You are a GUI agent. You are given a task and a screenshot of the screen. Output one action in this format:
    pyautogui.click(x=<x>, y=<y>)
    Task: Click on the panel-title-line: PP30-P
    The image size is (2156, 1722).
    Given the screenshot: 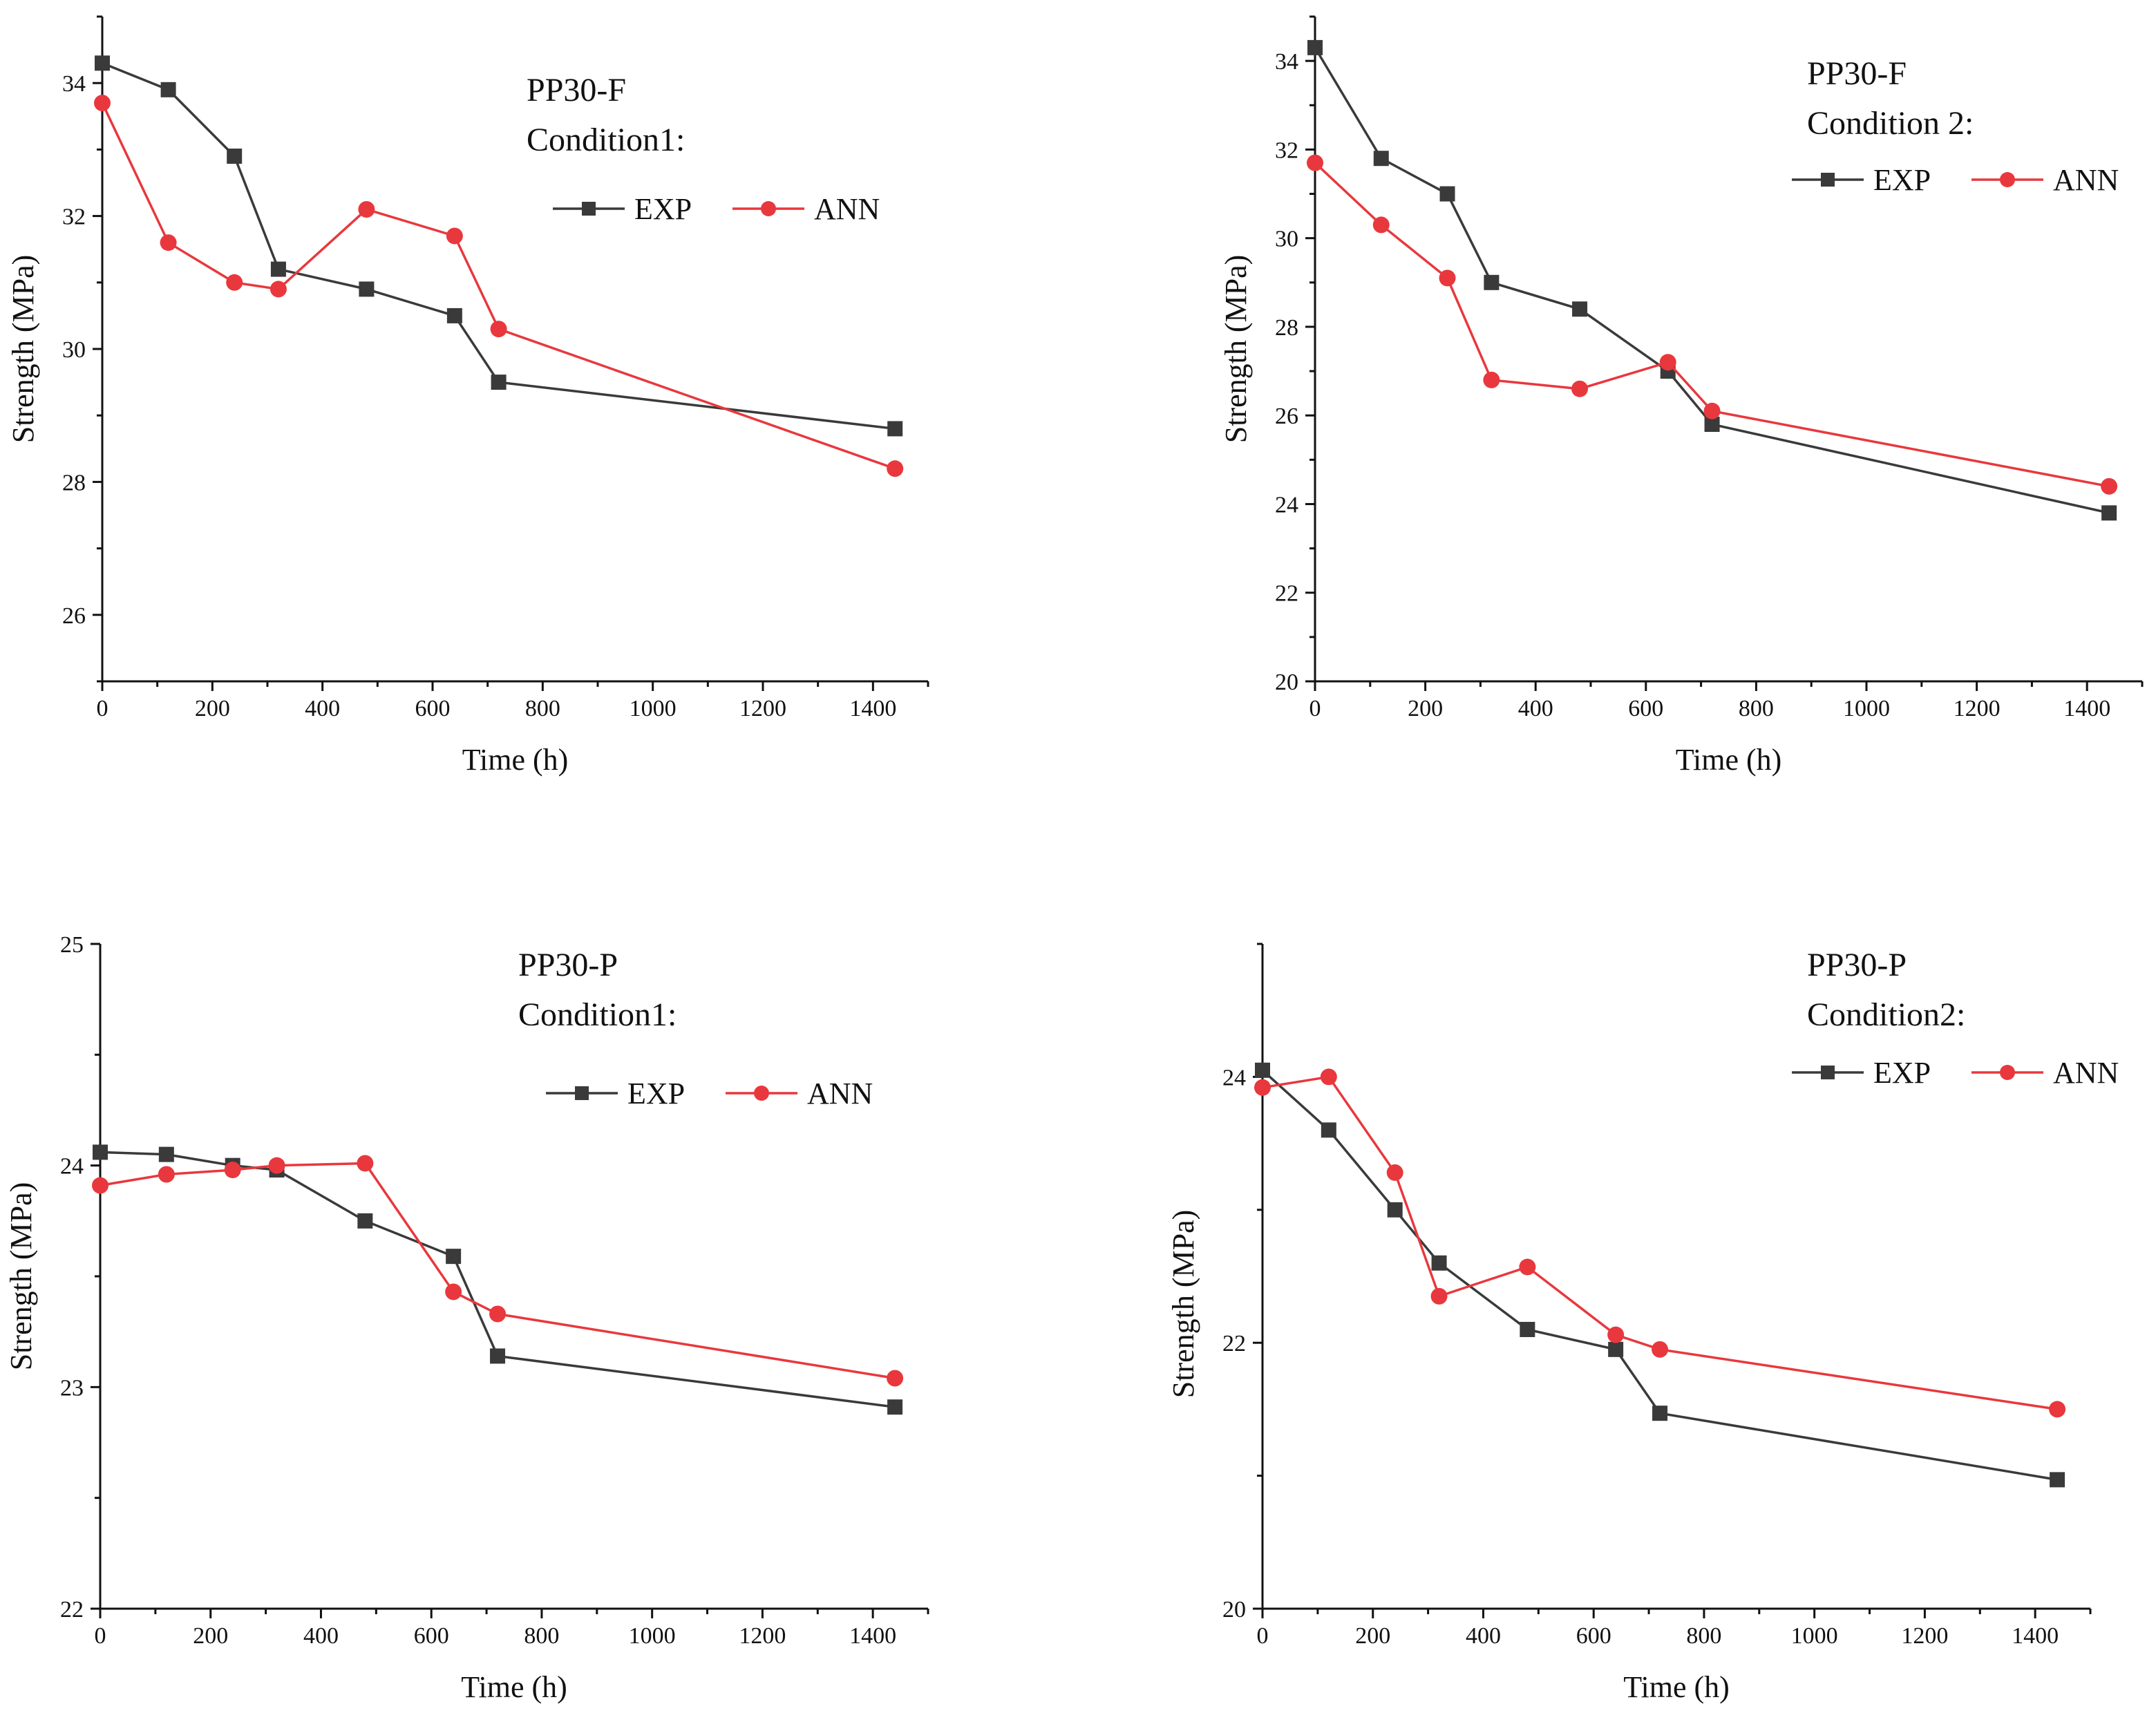 What is the action you would take?
    pyautogui.click(x=568, y=965)
    